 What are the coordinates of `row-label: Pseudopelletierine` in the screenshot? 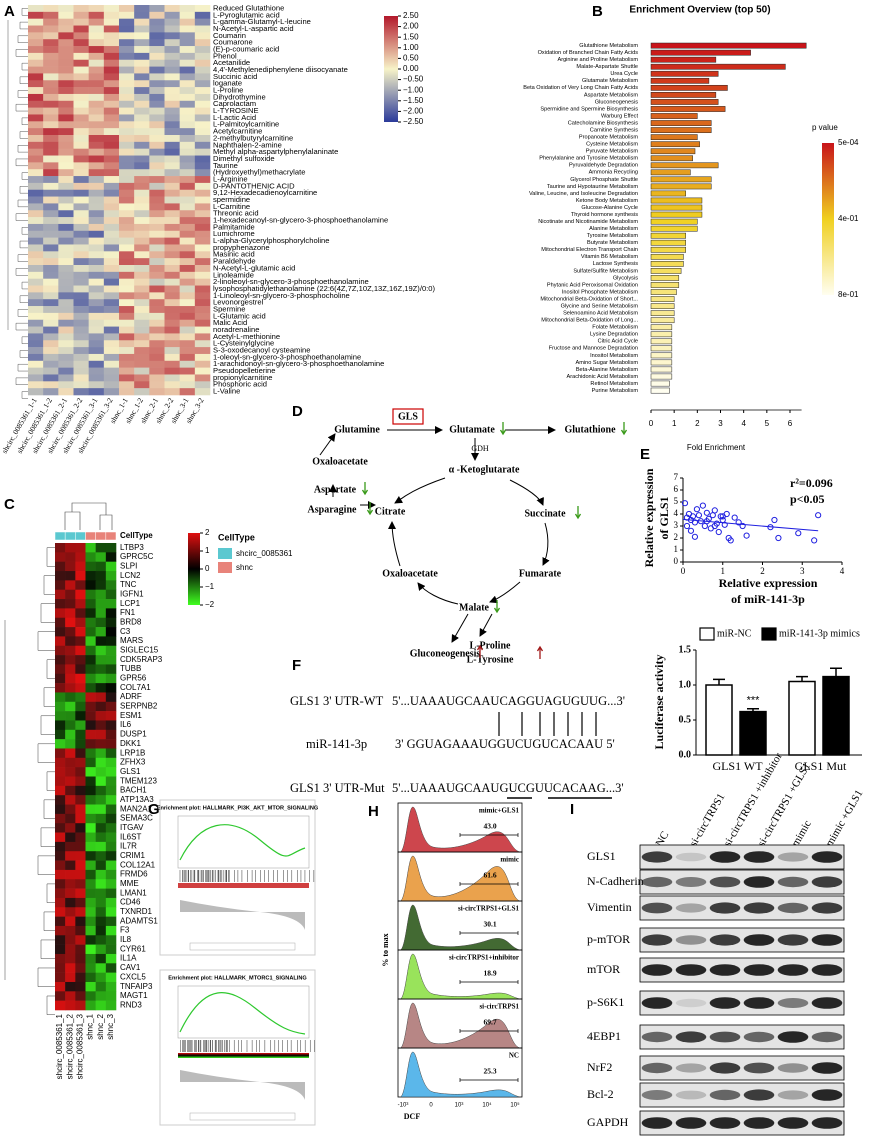 It's located at (244, 370).